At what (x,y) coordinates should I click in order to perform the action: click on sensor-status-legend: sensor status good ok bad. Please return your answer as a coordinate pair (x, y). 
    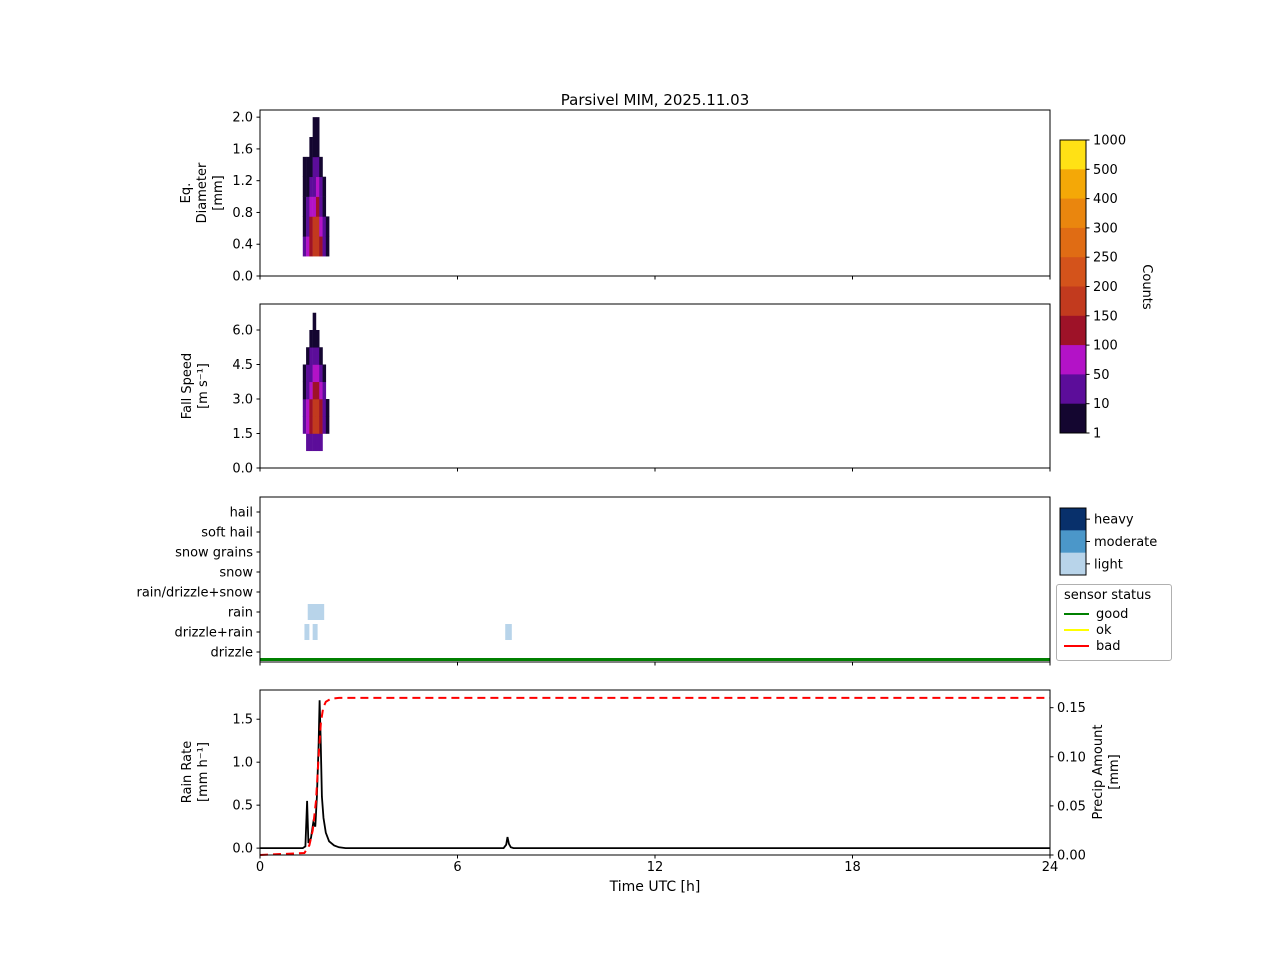
    Looking at the image, I should click on (1114, 622).